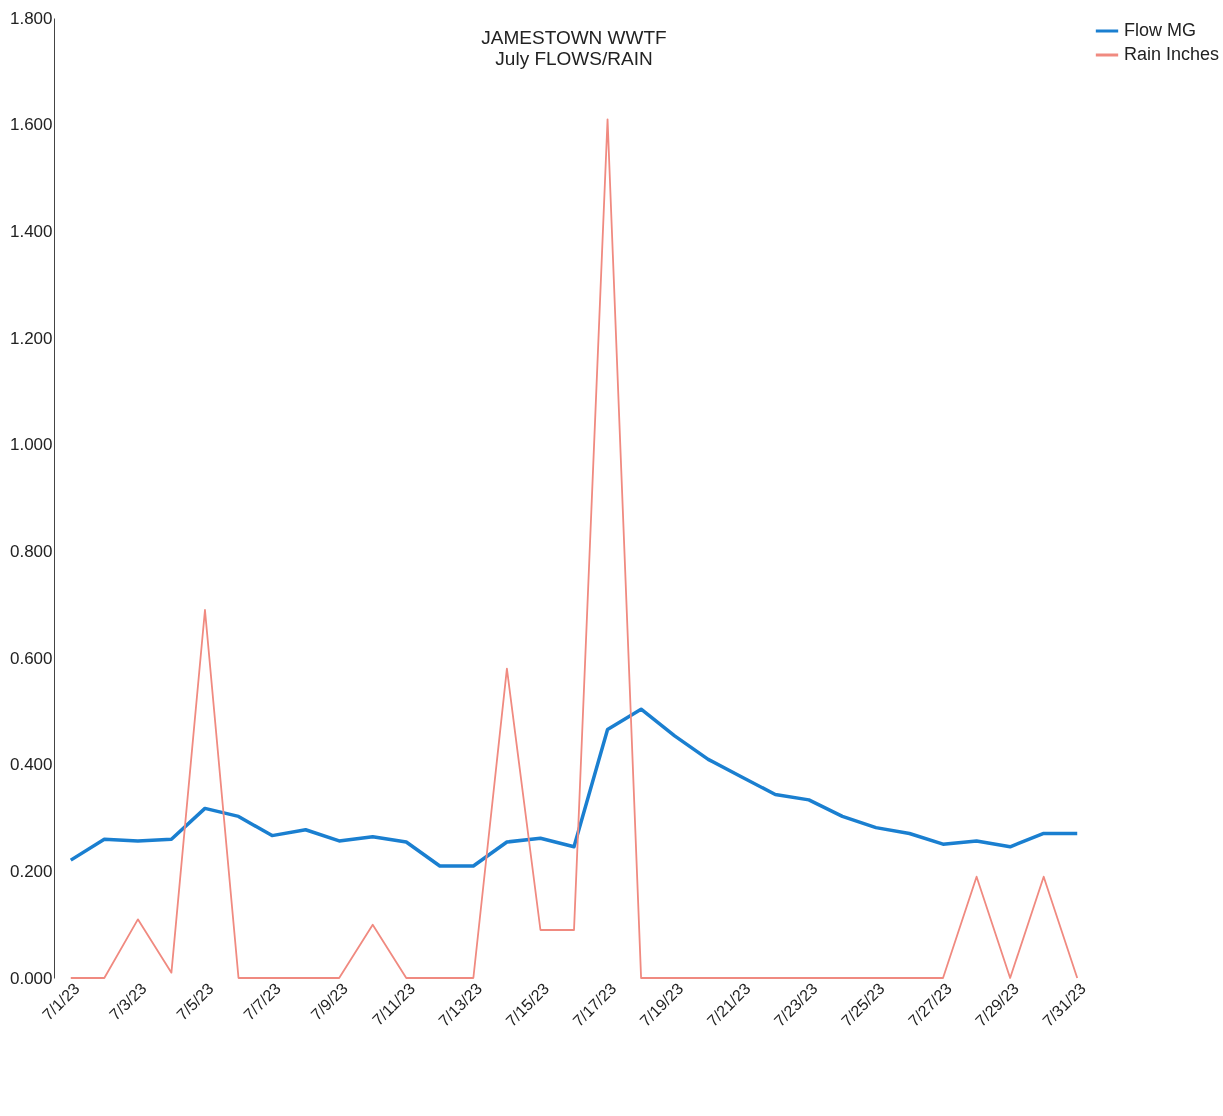 Image resolution: width=1223 pixels, height=1116 pixels. I want to click on line-series, so click(574, 787).